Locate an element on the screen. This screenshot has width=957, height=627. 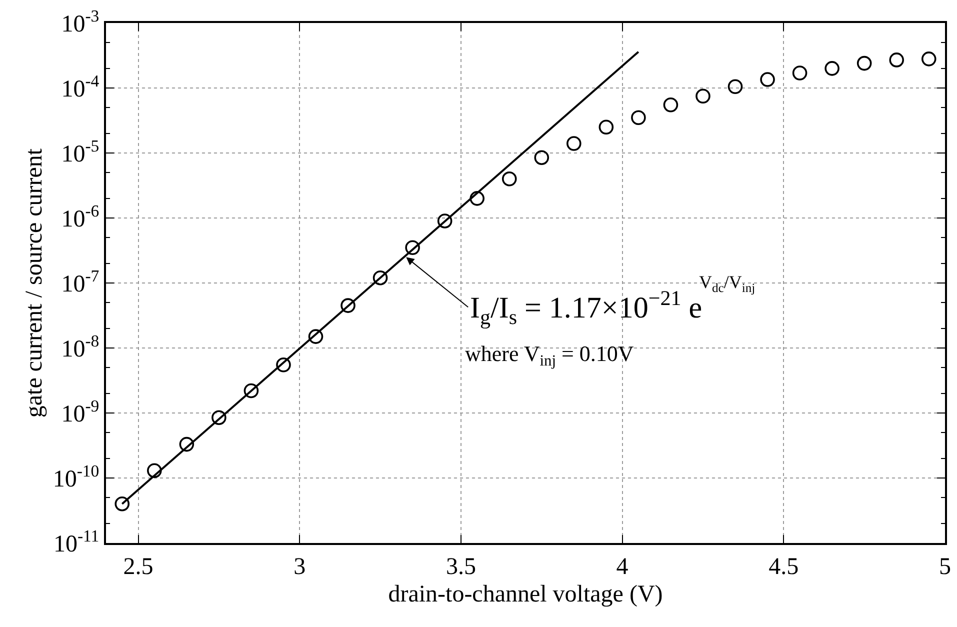
y-tick-label: 10$^{-4}$ is located at coordinates (80, 86).